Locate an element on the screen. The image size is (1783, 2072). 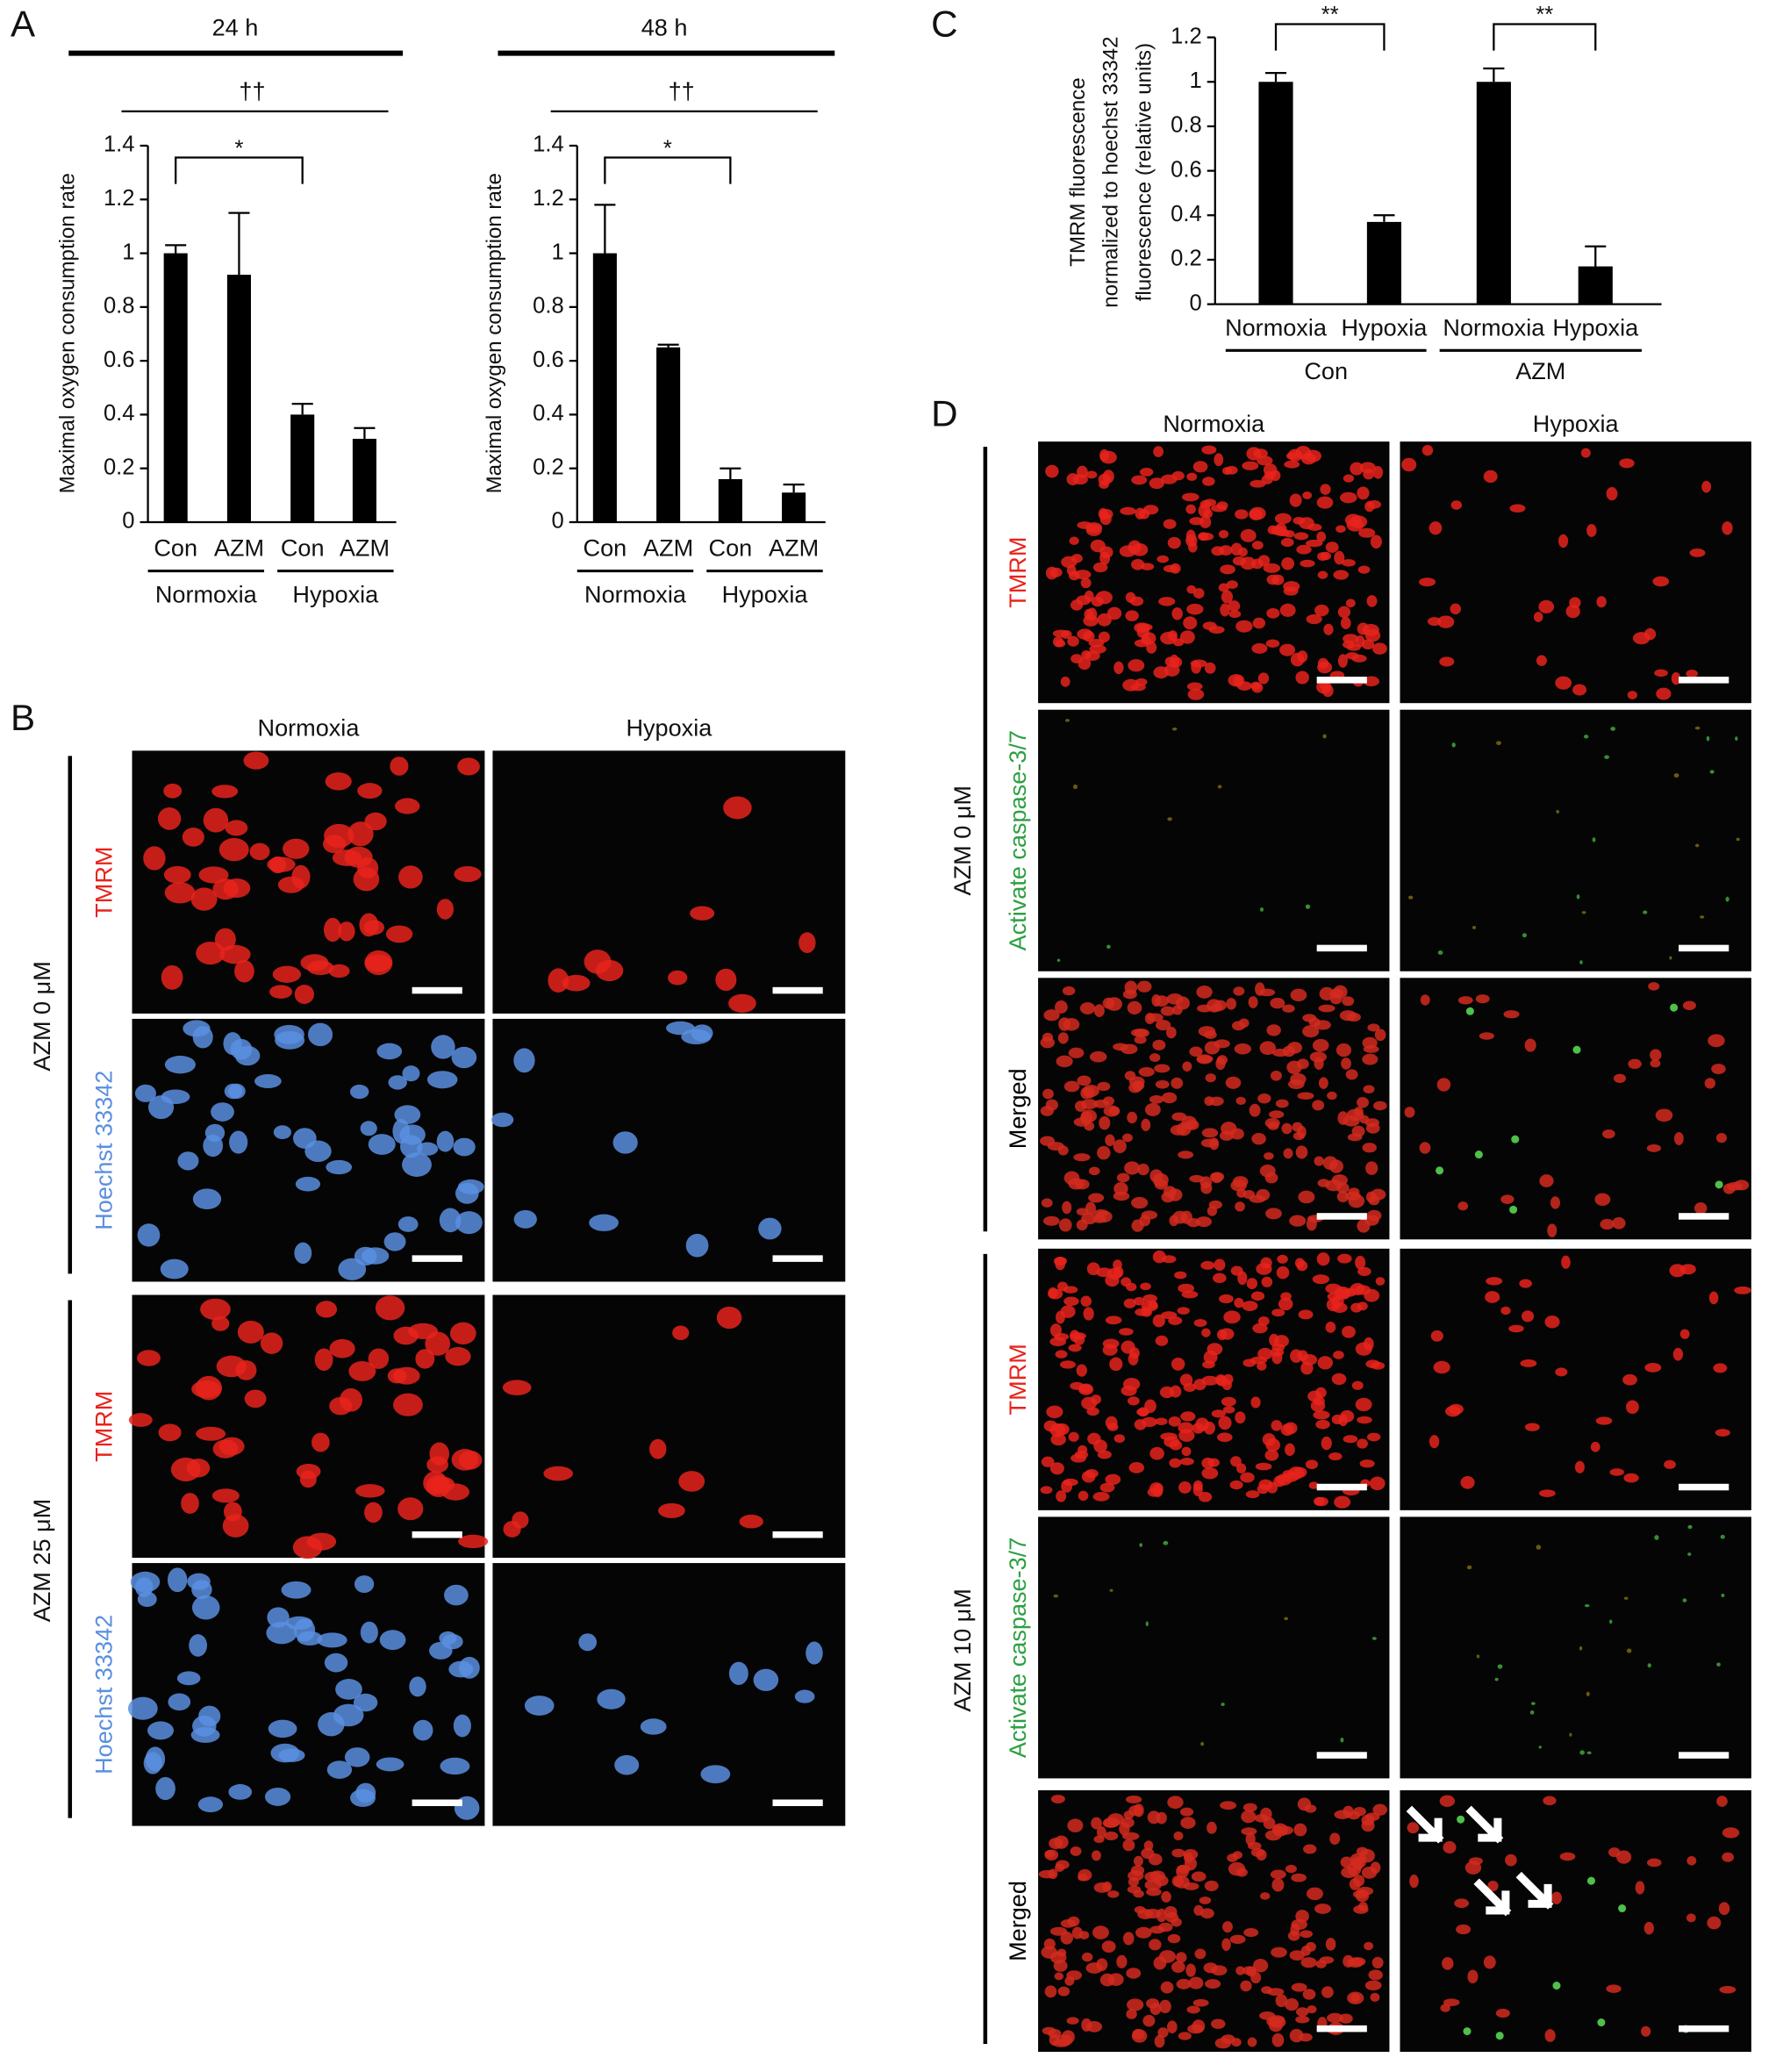
scale-bar is located at coordinates (1704, 1487).